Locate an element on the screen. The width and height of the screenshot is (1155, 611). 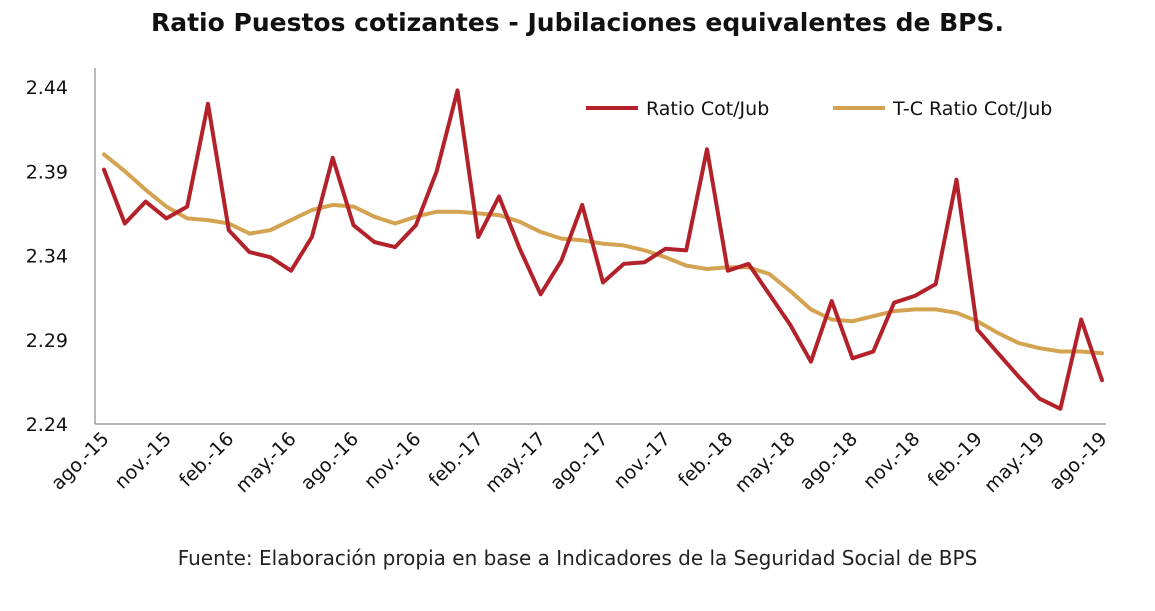
legend-label: Ratio Cot/Jub is located at coordinates (707, 109).